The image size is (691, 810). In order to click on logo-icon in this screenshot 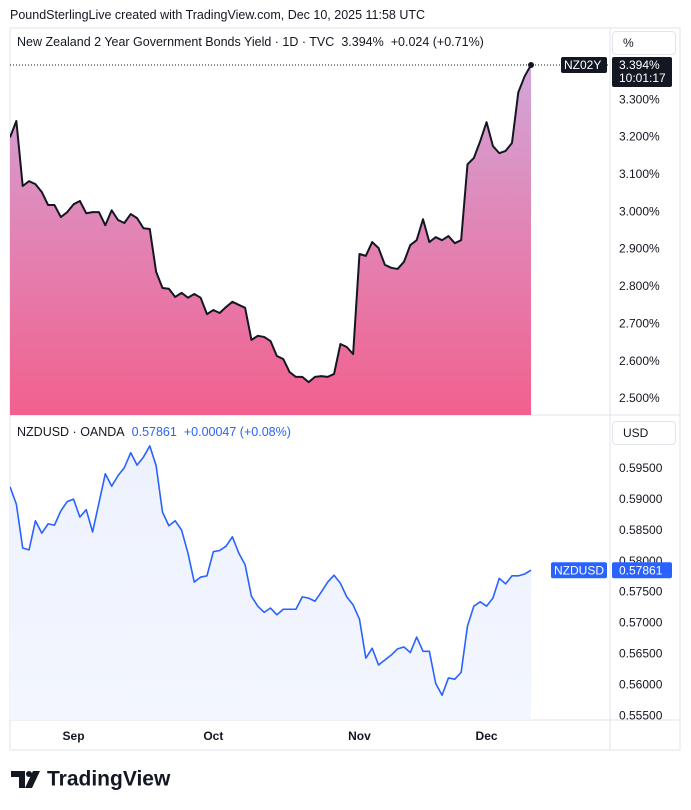, I will do `click(25, 779)`.